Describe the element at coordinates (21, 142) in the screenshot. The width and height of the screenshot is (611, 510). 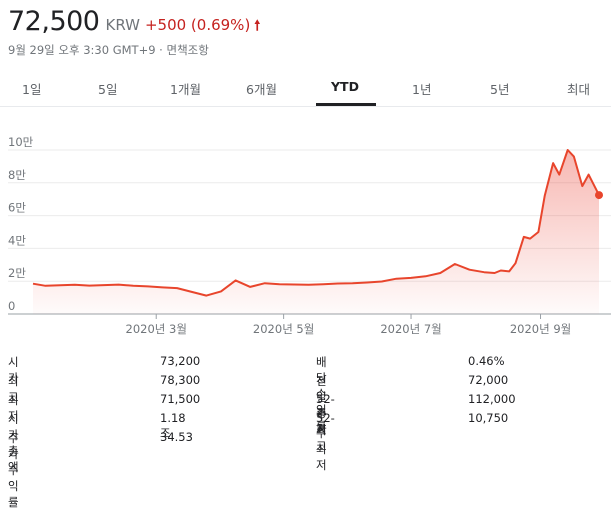
I see `y-tick-label: 10만` at that location.